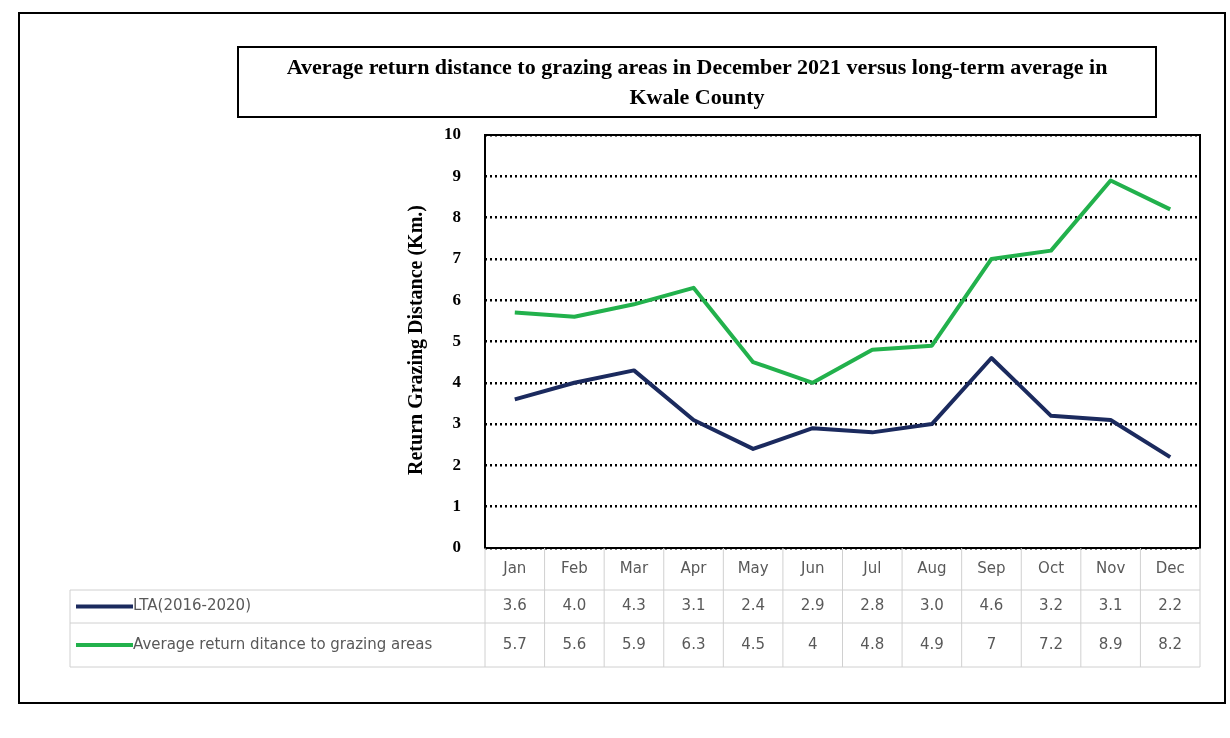 The width and height of the screenshot is (1230, 738). What do you see at coordinates (283, 643) in the screenshot?
I see `legend-label: Average return ditance to grazing areas` at bounding box center [283, 643].